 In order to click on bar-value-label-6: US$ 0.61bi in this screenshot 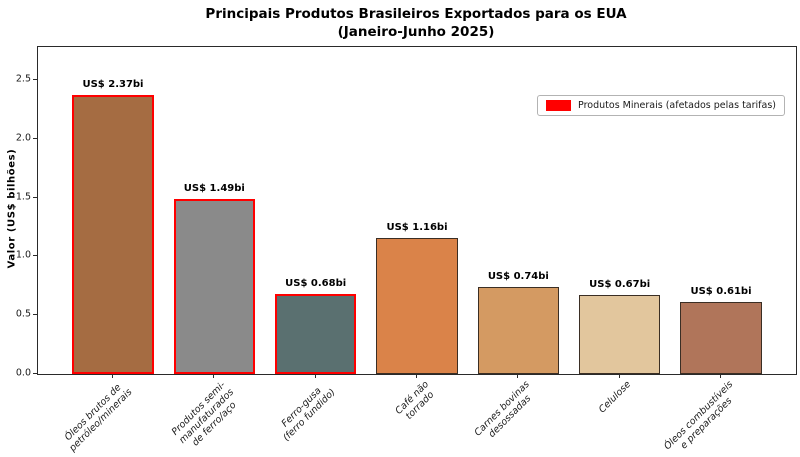, I will do `click(721, 292)`.